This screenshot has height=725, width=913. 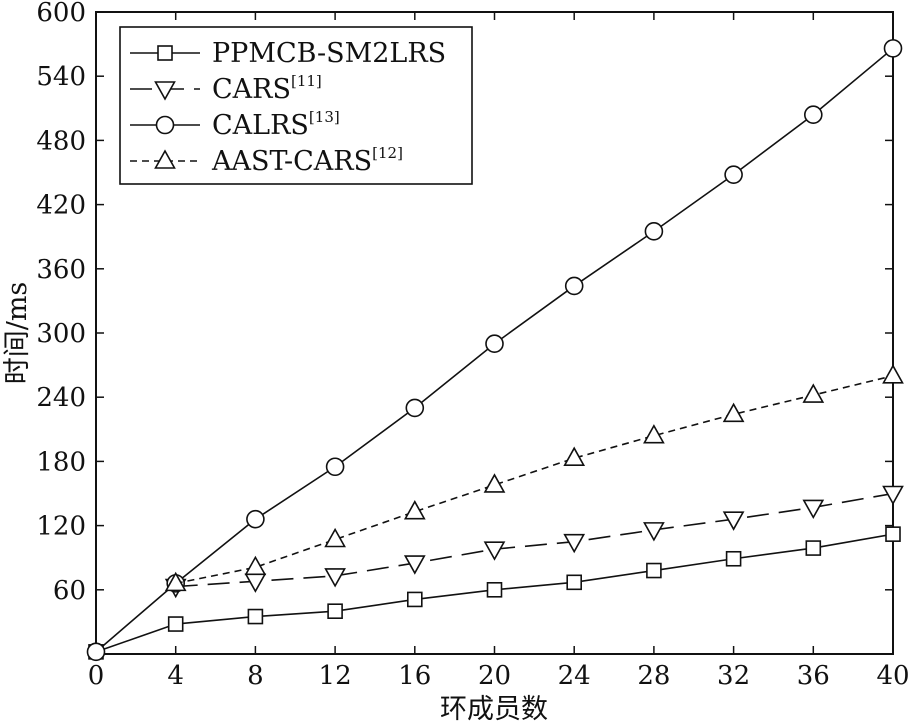 I want to click on y-axis-label: 时间/ms, so click(x=17, y=333).